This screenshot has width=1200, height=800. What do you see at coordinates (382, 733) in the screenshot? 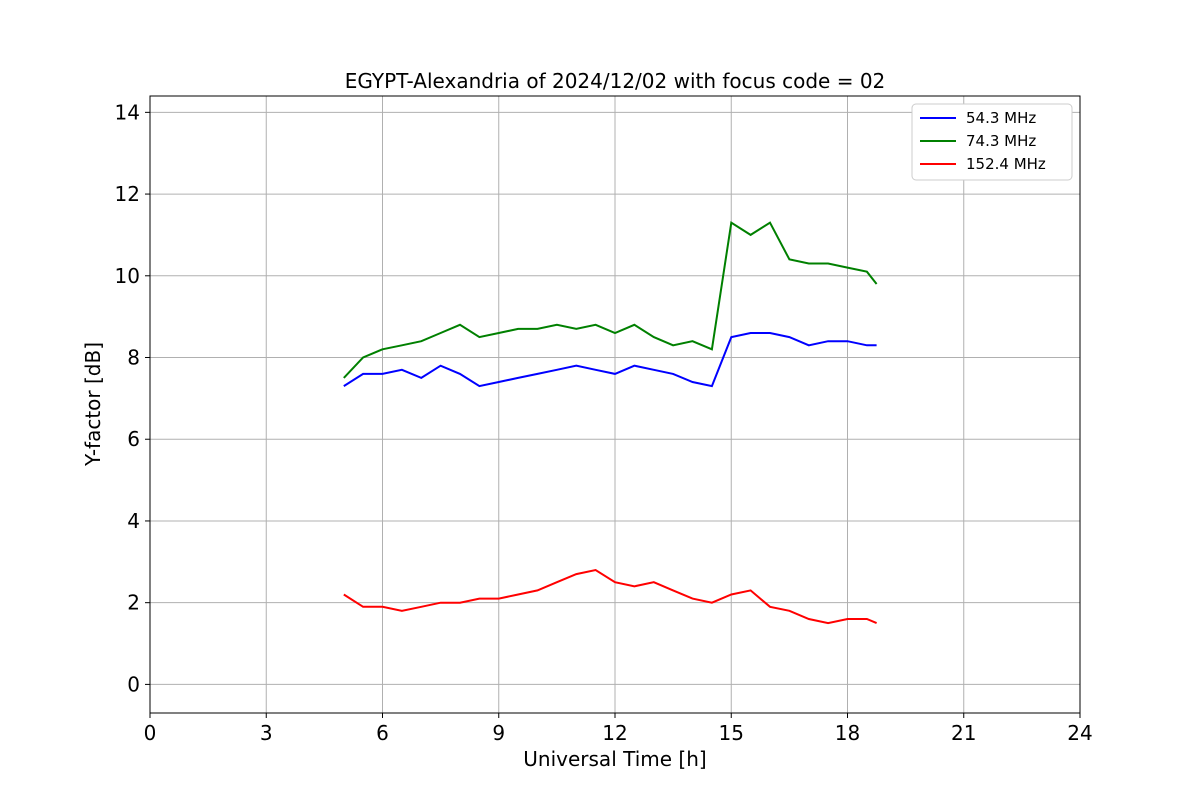
I see `x-tick-label: 6` at bounding box center [382, 733].